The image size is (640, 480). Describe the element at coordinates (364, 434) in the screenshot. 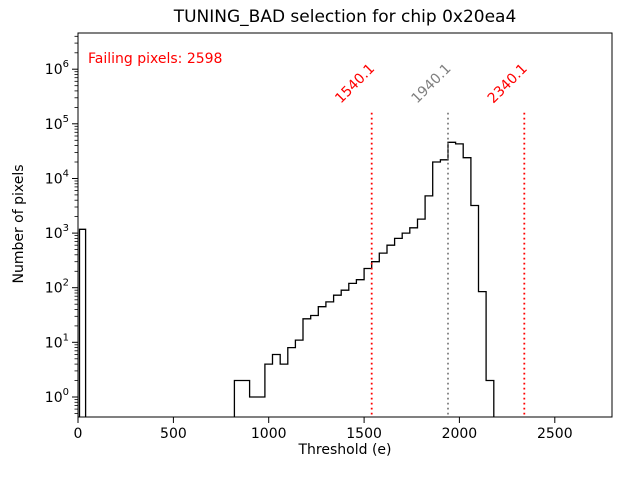

I see `x-tick-label: 1500` at that location.